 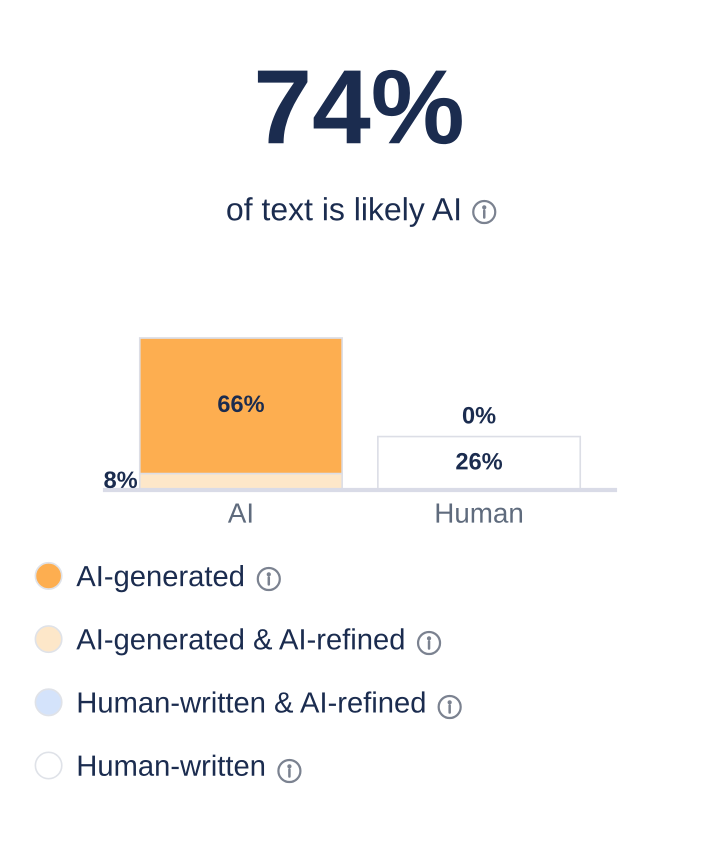 What do you see at coordinates (160, 578) in the screenshot?
I see `legend-label: AI-generated` at bounding box center [160, 578].